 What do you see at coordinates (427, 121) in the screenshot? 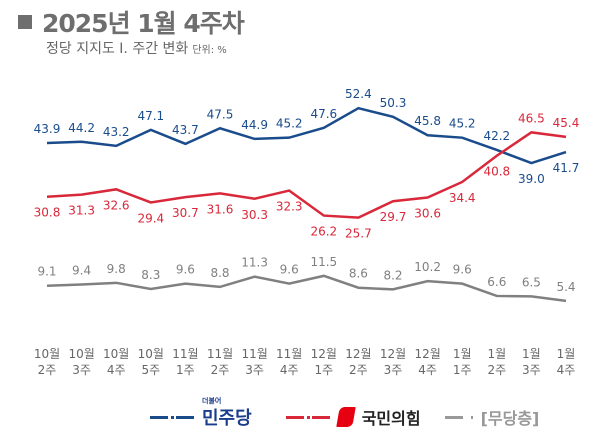
I see `data-label: 45.8` at bounding box center [427, 121].